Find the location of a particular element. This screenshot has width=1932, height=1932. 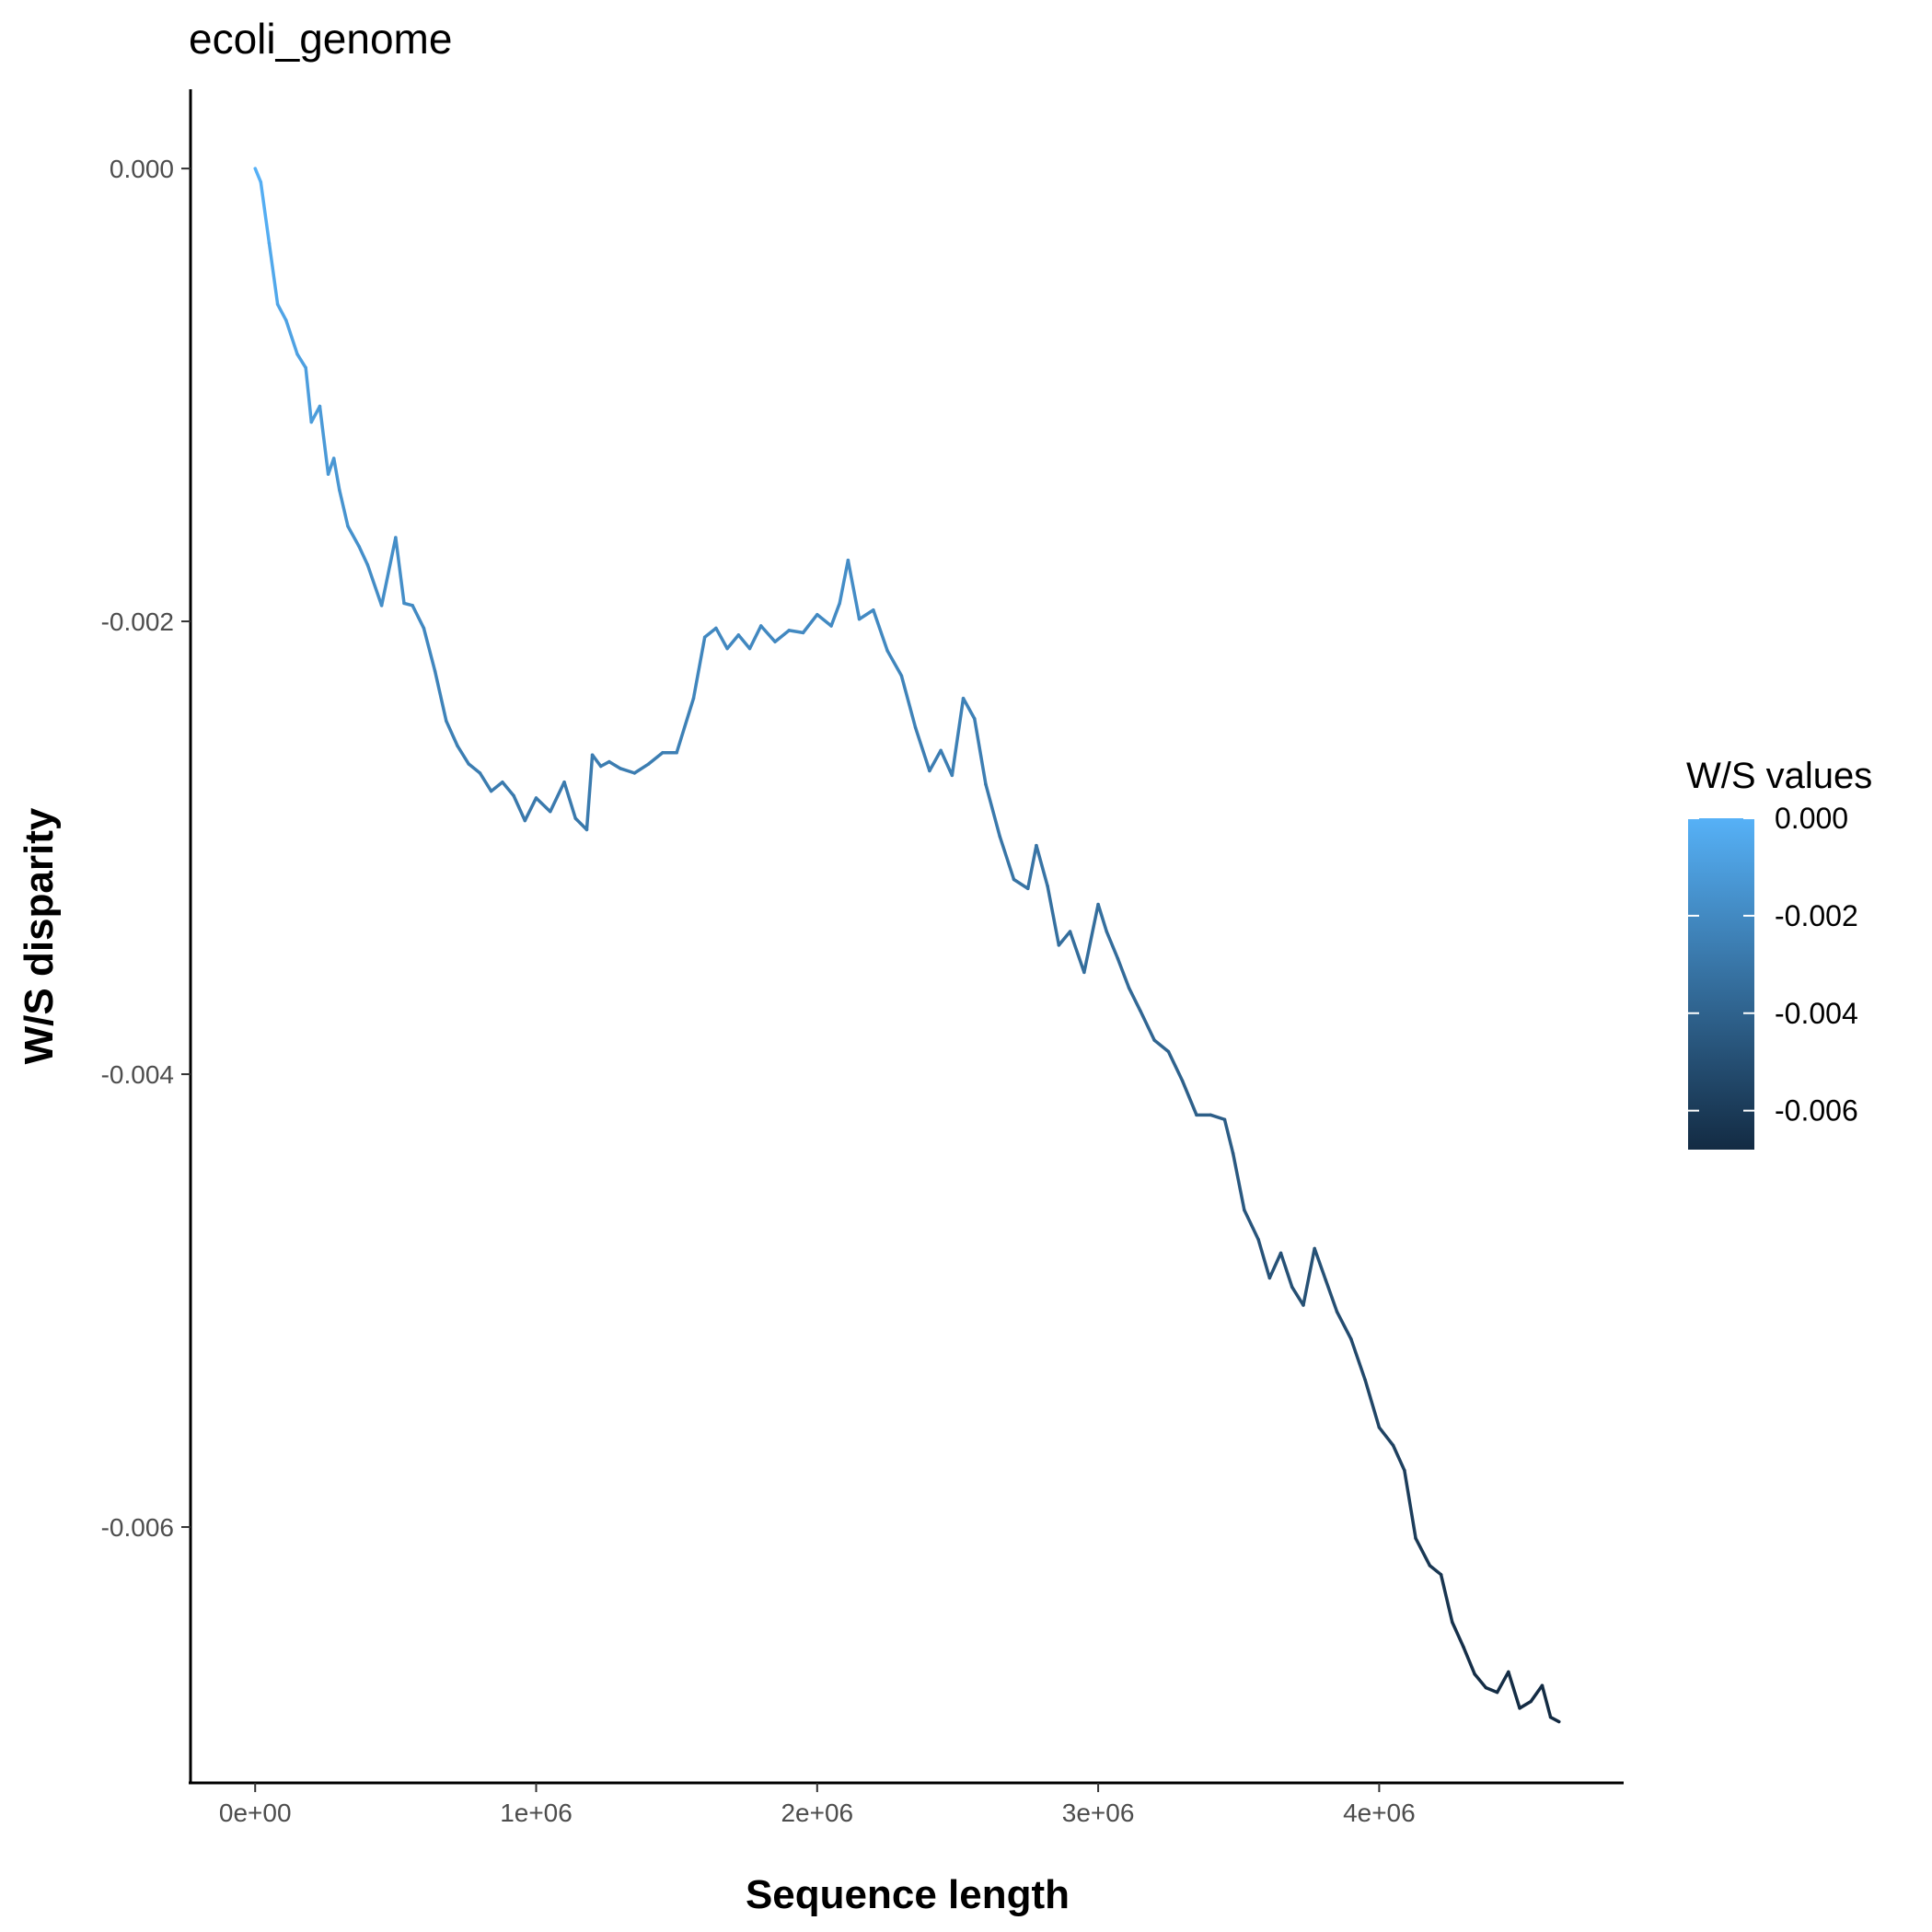

legend: W/S values 0.000 -0.002 -0.004 -0.006 is located at coordinates (1779, 953).